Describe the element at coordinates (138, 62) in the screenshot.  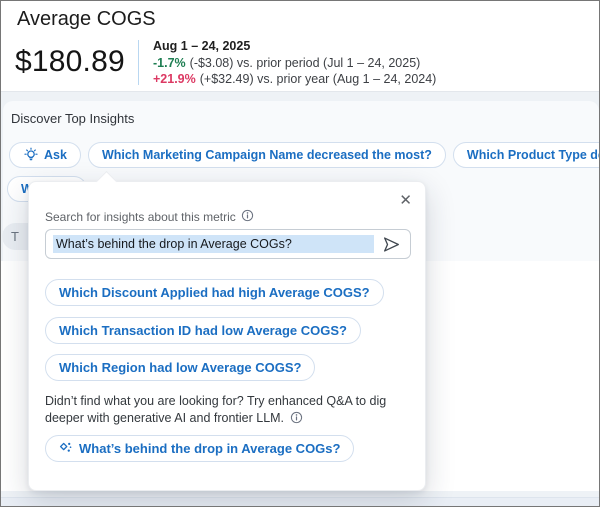
I see `divider` at that location.